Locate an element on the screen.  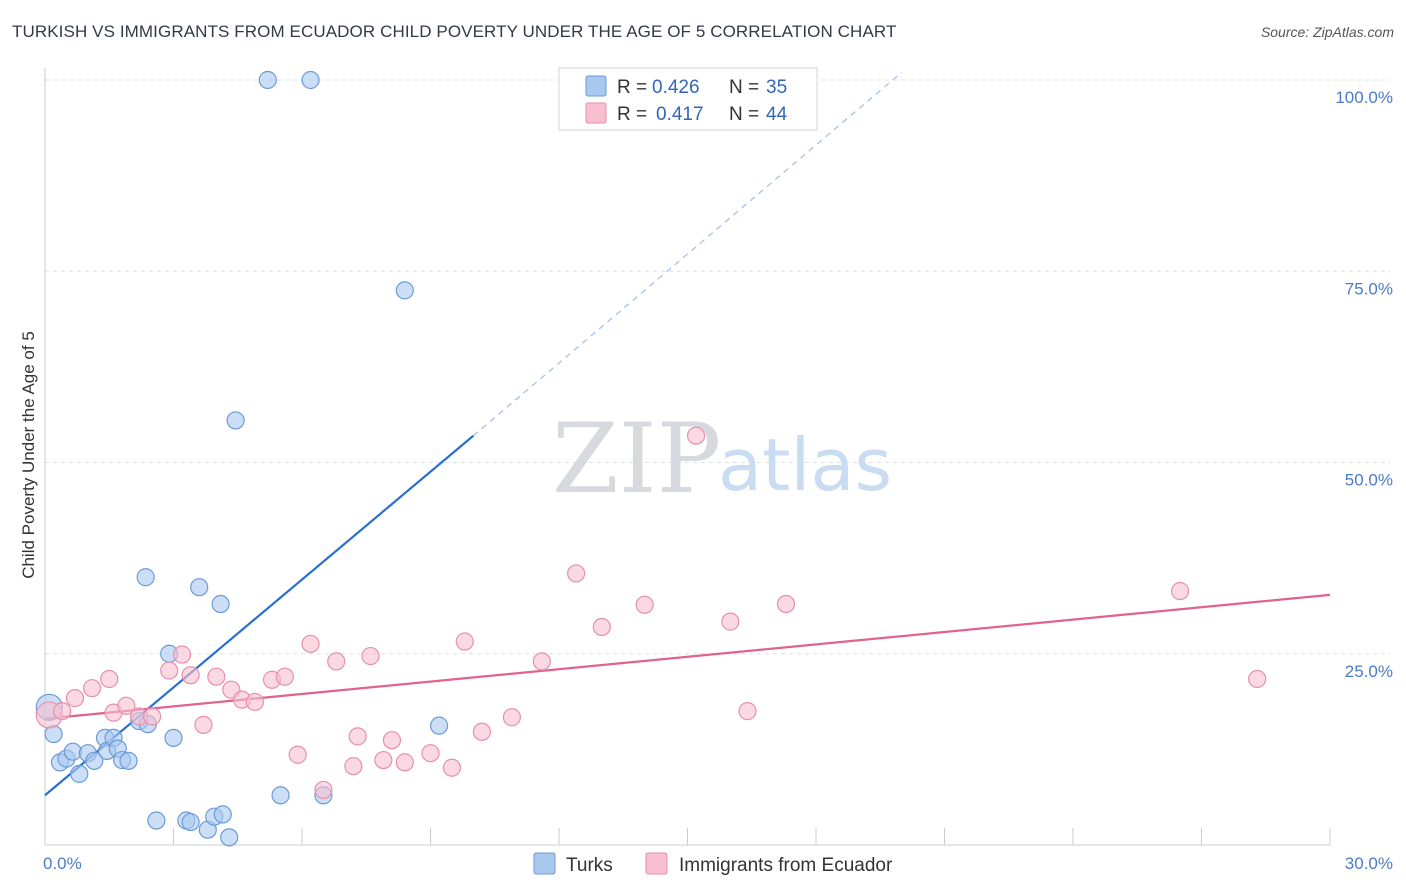
y-tick-label-0: 25.0% is located at coordinates (1369, 671).